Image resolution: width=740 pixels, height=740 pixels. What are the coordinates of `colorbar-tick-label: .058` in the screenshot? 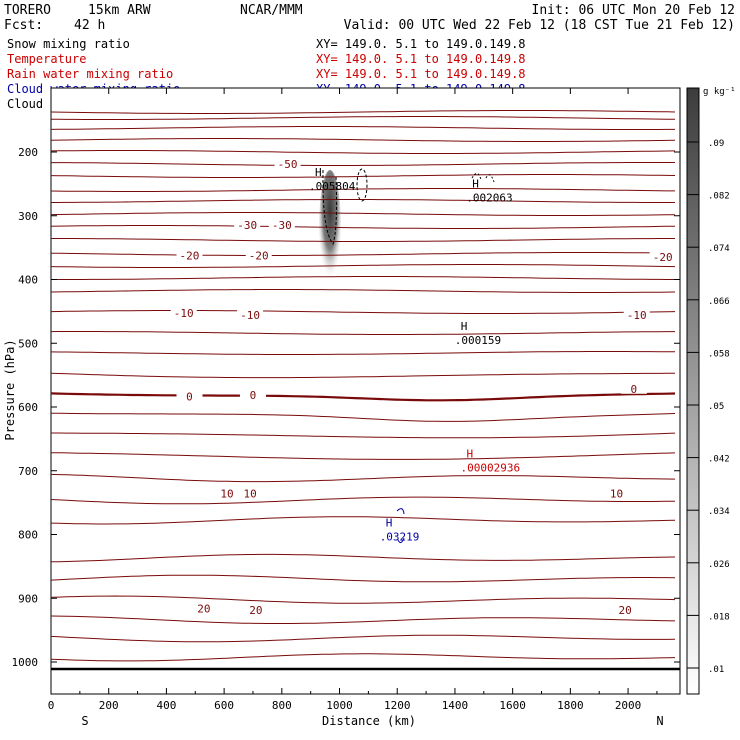 It's located at (719, 354).